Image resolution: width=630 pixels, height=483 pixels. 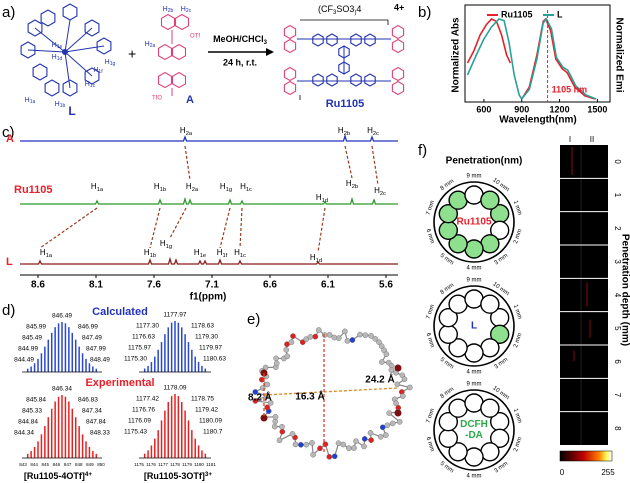 I want to click on x-tick-label: 8.6, so click(x=38, y=285).